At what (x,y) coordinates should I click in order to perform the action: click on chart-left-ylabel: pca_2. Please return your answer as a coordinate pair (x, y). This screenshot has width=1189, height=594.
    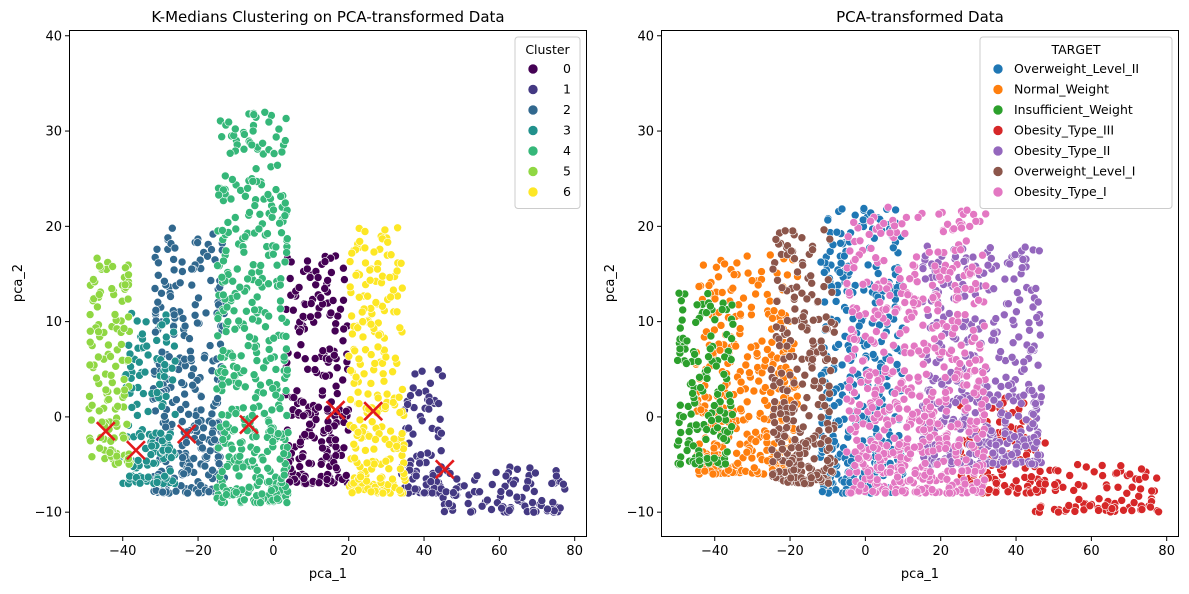
    Looking at the image, I should click on (18, 283).